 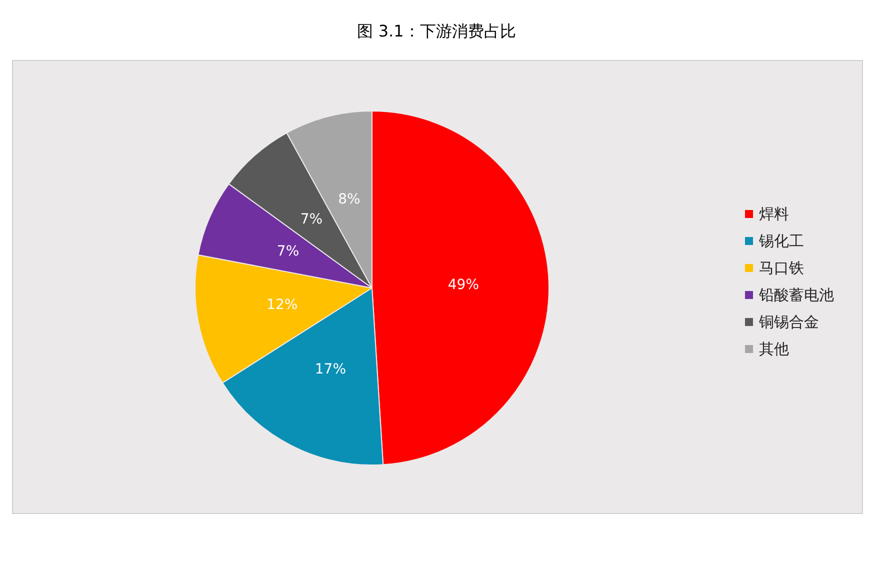 I want to click on data-label: 17%, so click(x=330, y=370).